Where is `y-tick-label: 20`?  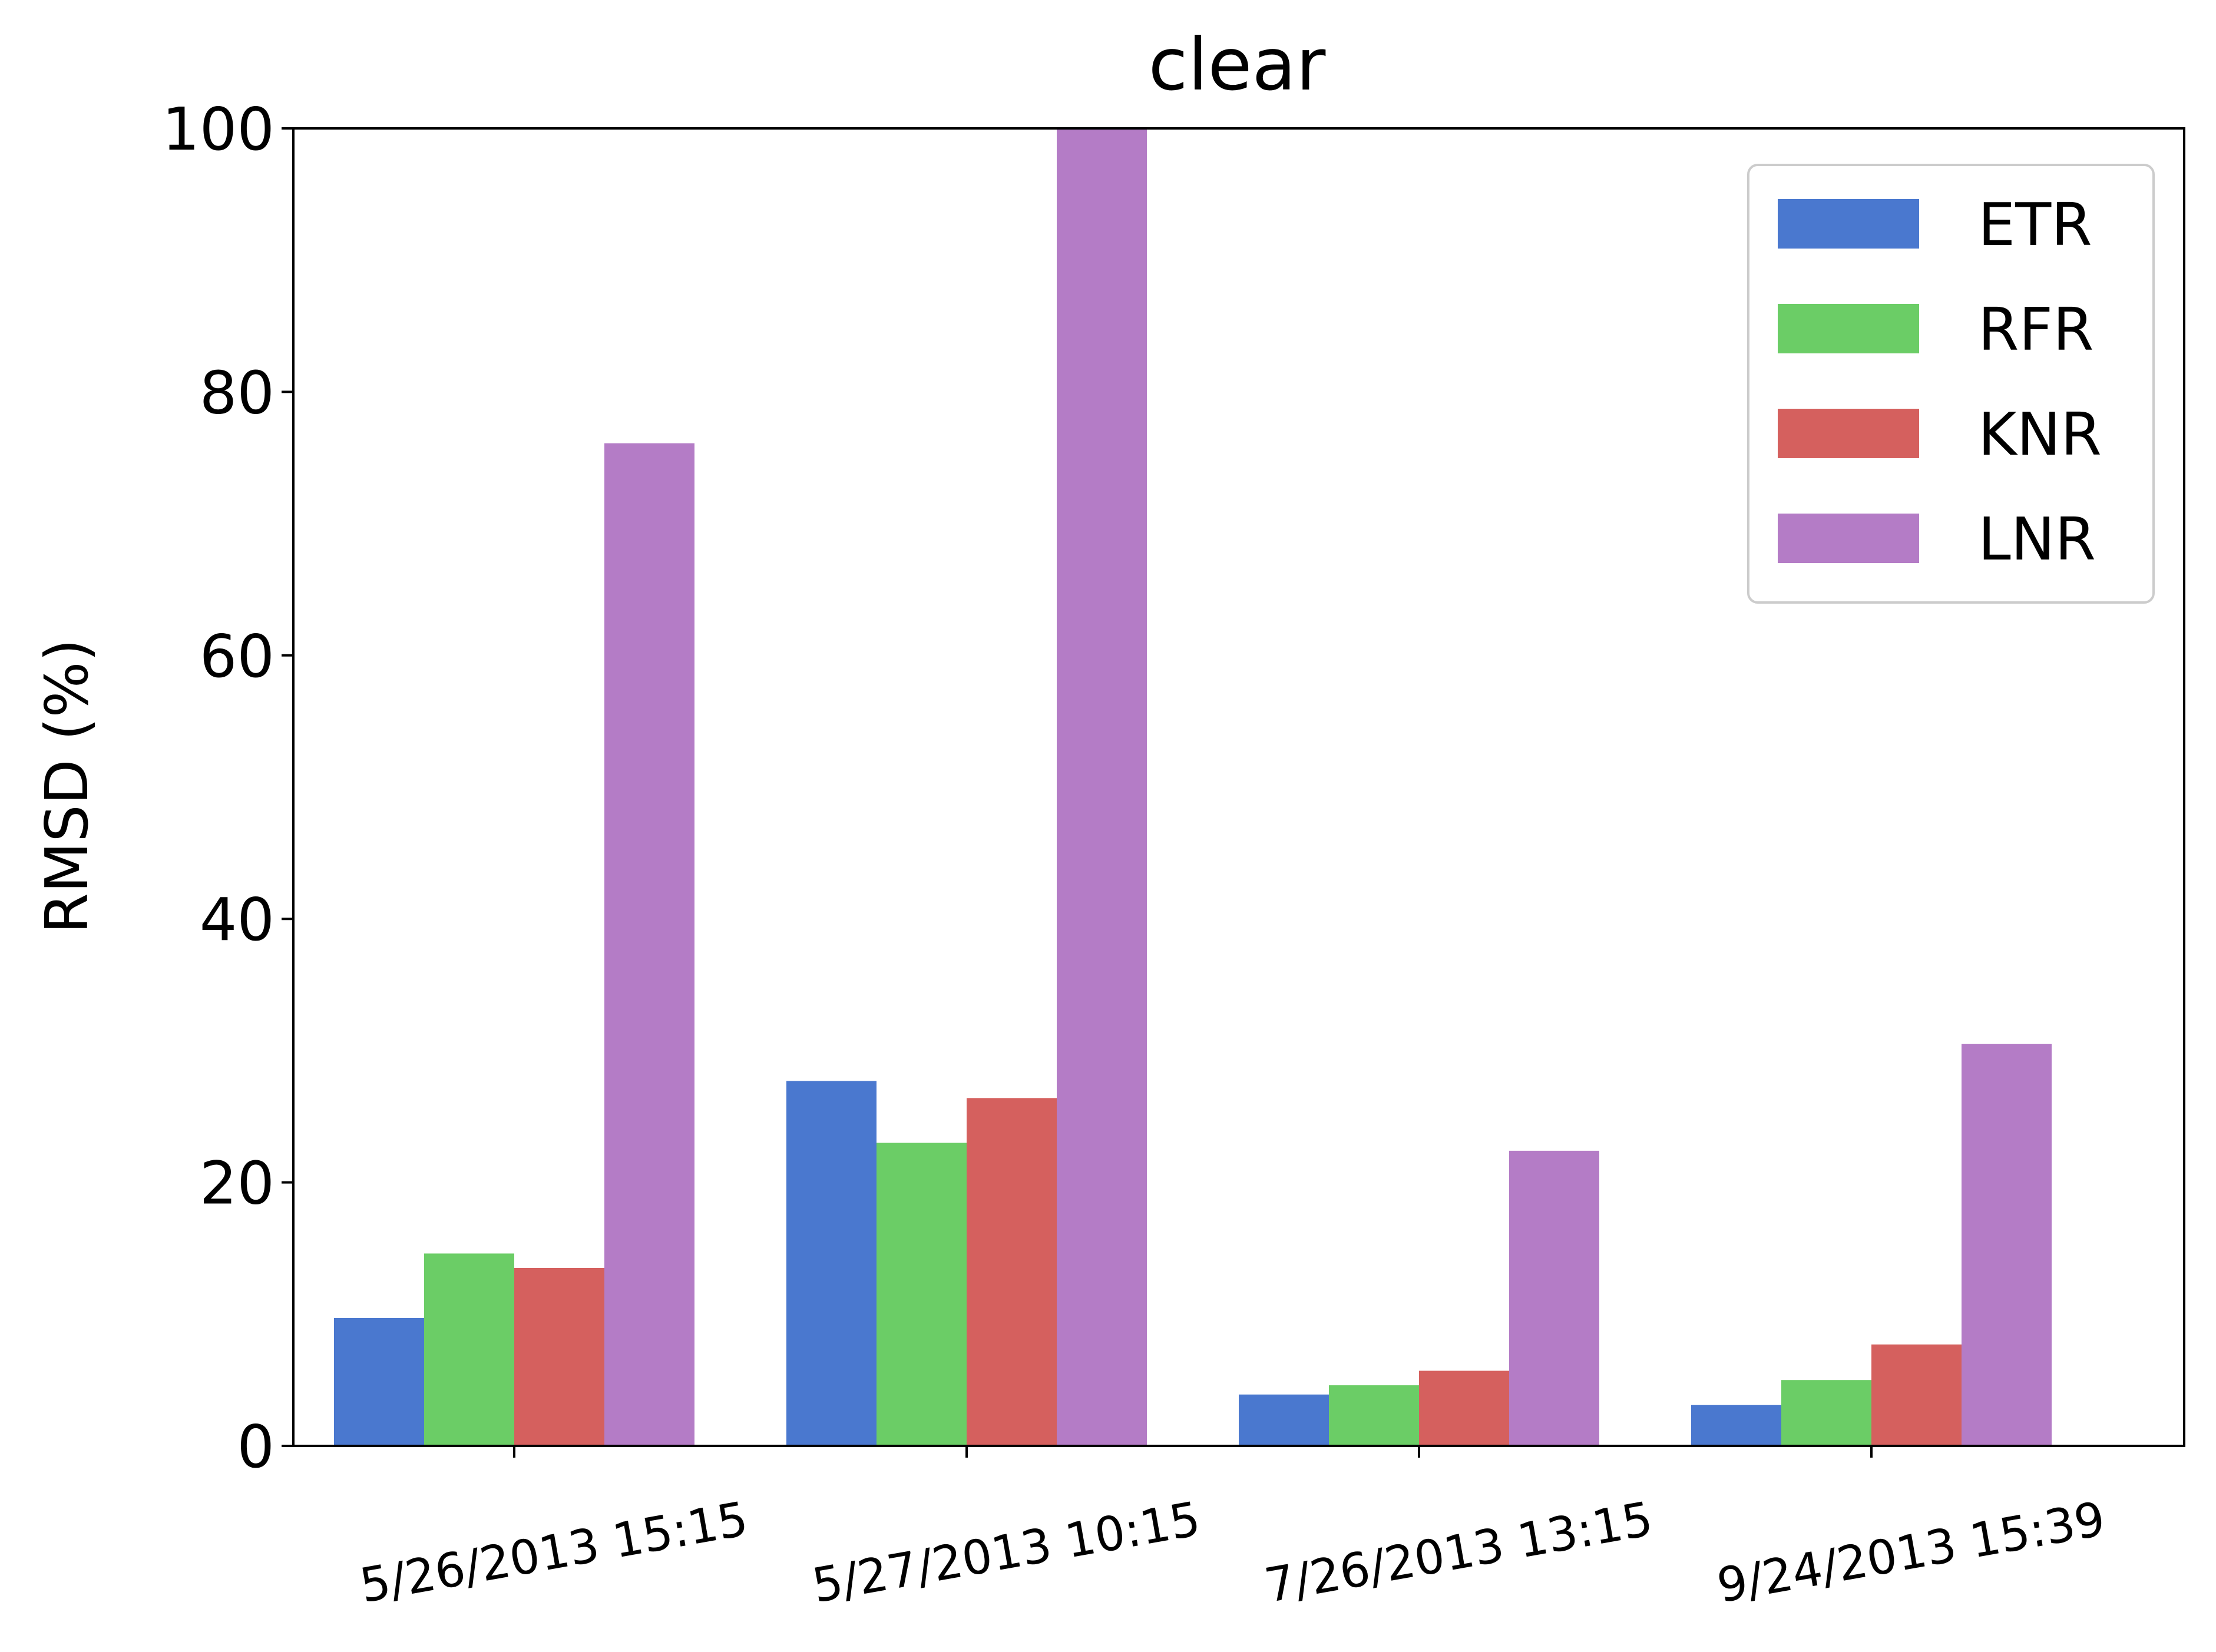
y-tick-label: 20 is located at coordinates (237, 1183).